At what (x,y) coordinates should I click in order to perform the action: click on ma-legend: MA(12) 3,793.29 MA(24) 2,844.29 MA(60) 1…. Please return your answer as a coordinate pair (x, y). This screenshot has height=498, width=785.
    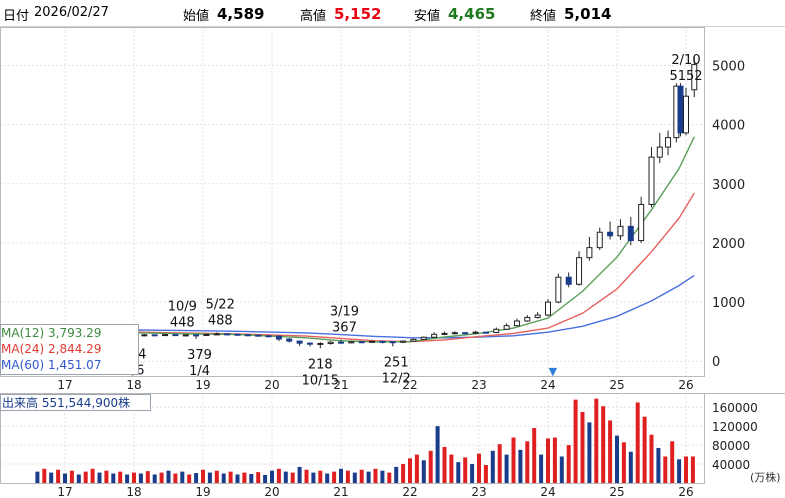
    Looking at the image, I should click on (69, 349).